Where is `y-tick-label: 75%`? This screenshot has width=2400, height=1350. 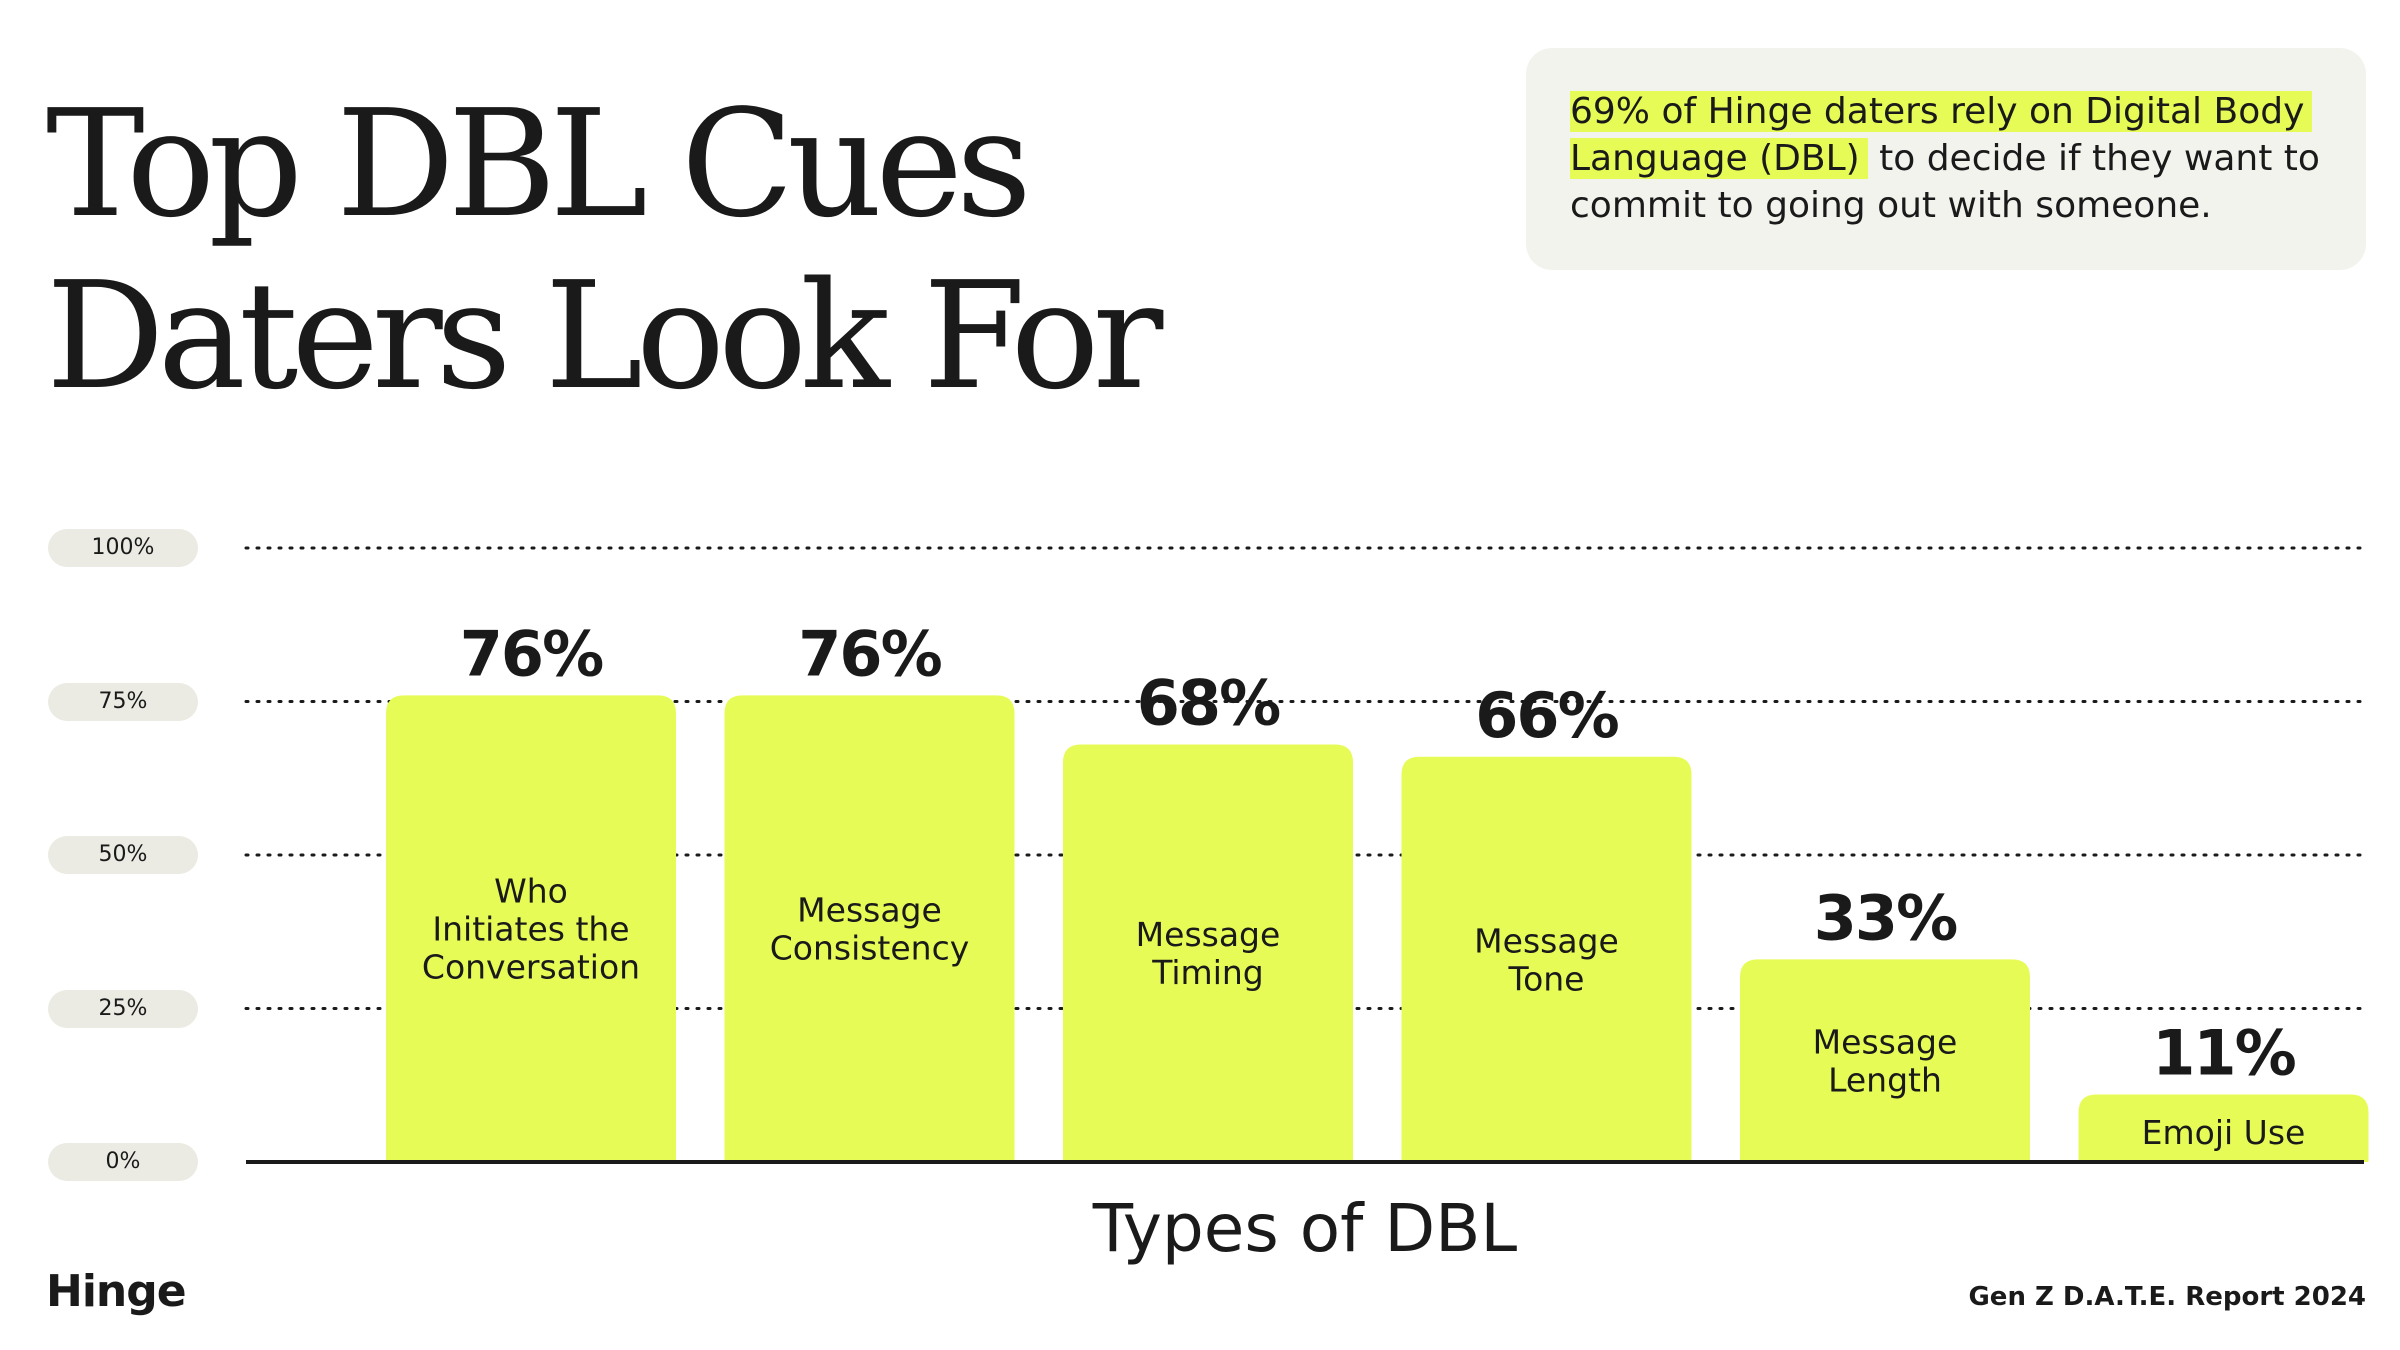 y-tick-label: 75% is located at coordinates (123, 701).